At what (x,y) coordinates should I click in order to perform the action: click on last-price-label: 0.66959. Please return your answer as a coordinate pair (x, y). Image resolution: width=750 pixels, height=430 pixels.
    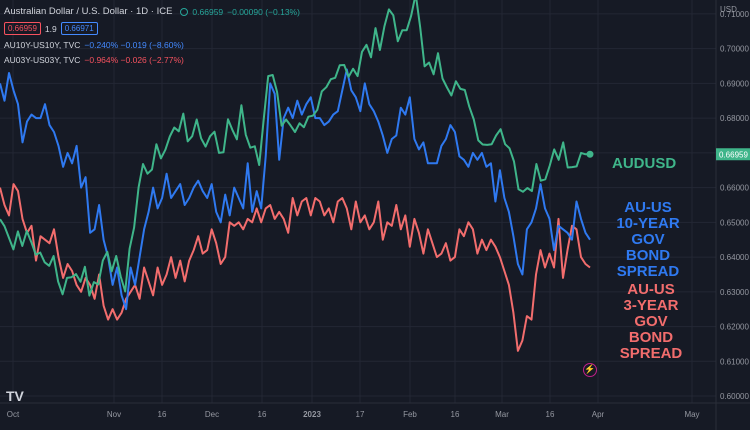
    Looking at the image, I should click on (733, 154).